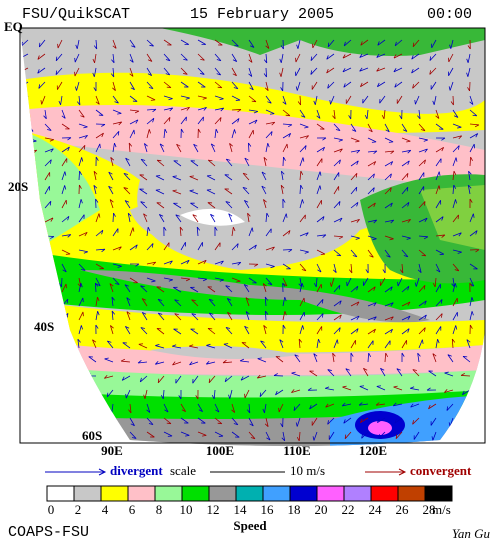  Describe the element at coordinates (384, 493) in the screenshot. I see `colorbar-cell` at that location.